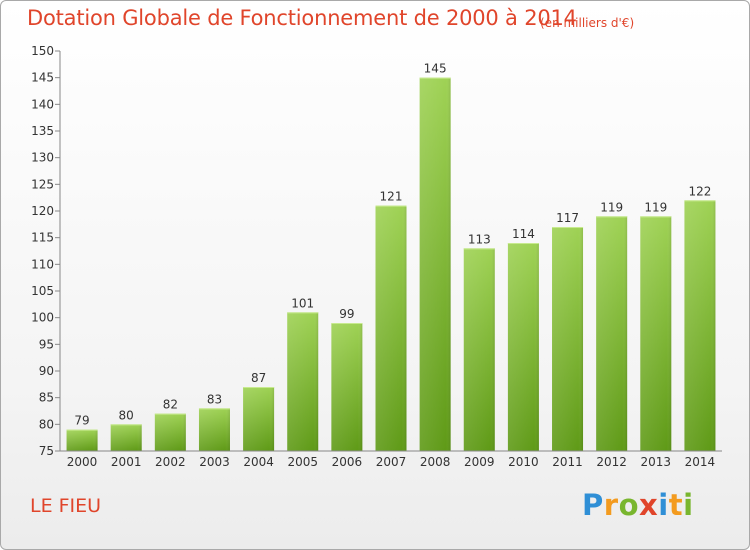  I want to click on bar-value-label: 80, so click(126, 415).